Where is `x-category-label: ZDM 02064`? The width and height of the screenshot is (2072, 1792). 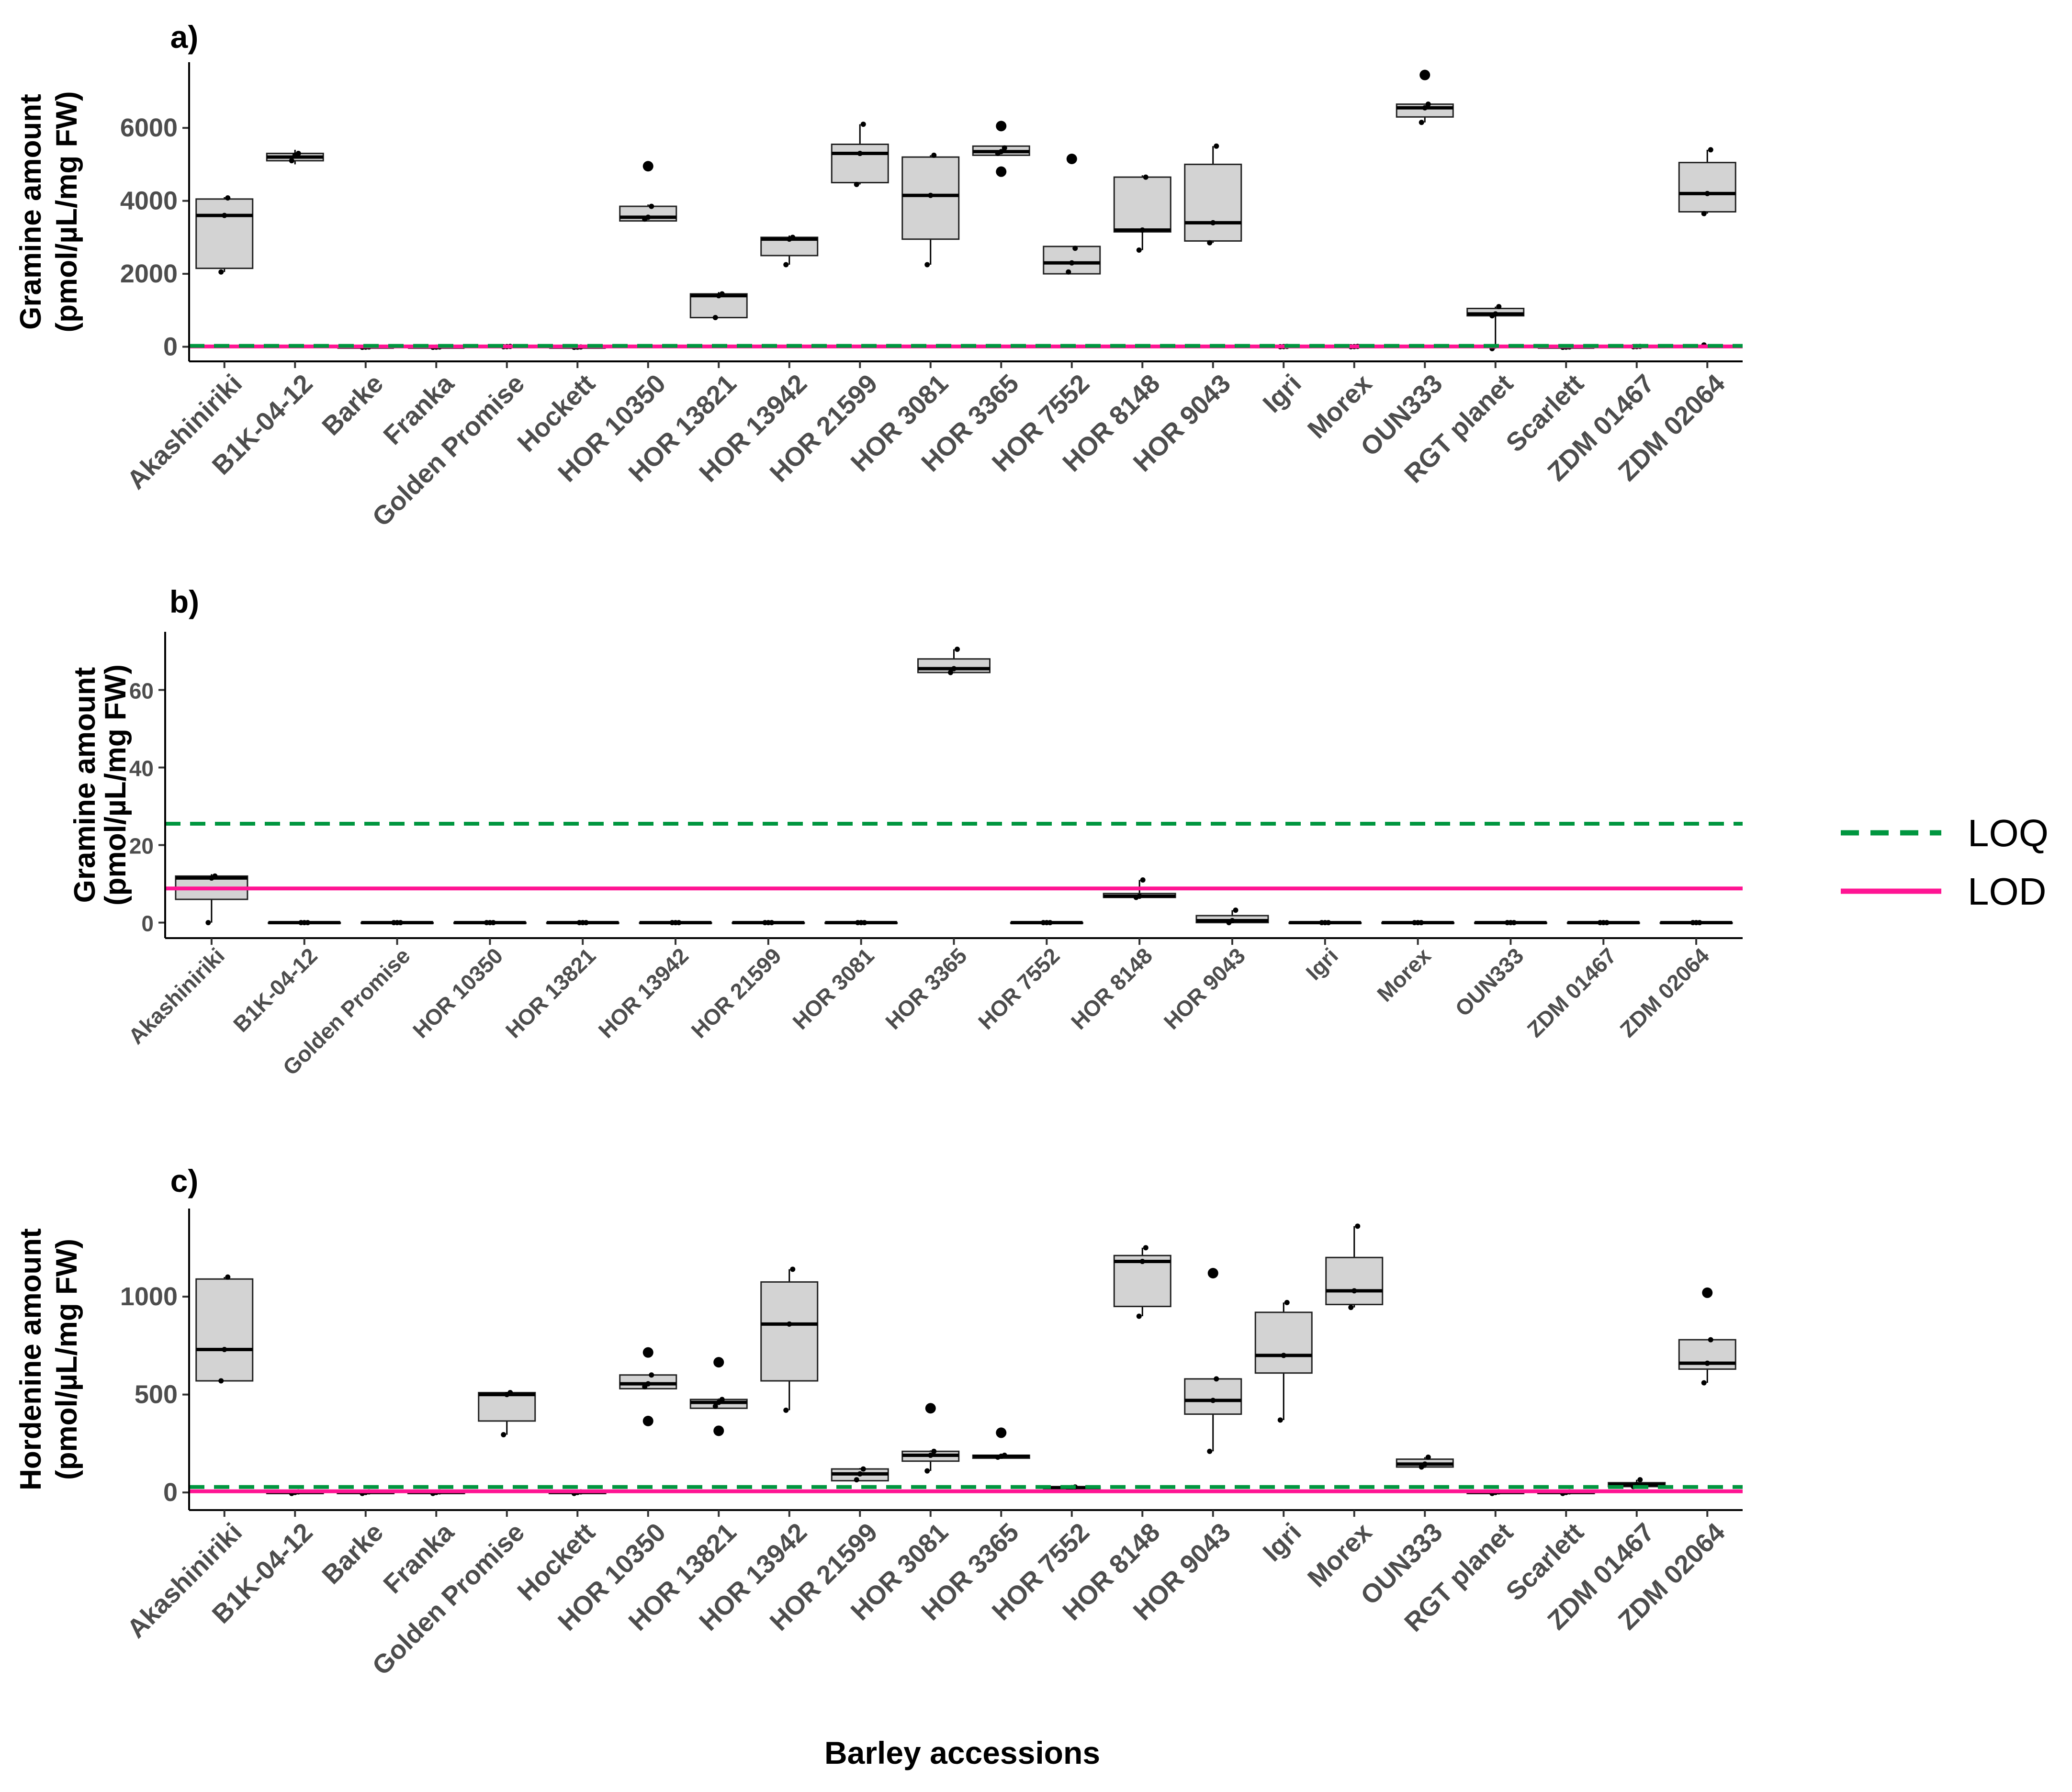
x-category-label: ZDM 02064 is located at coordinates (1664, 993).